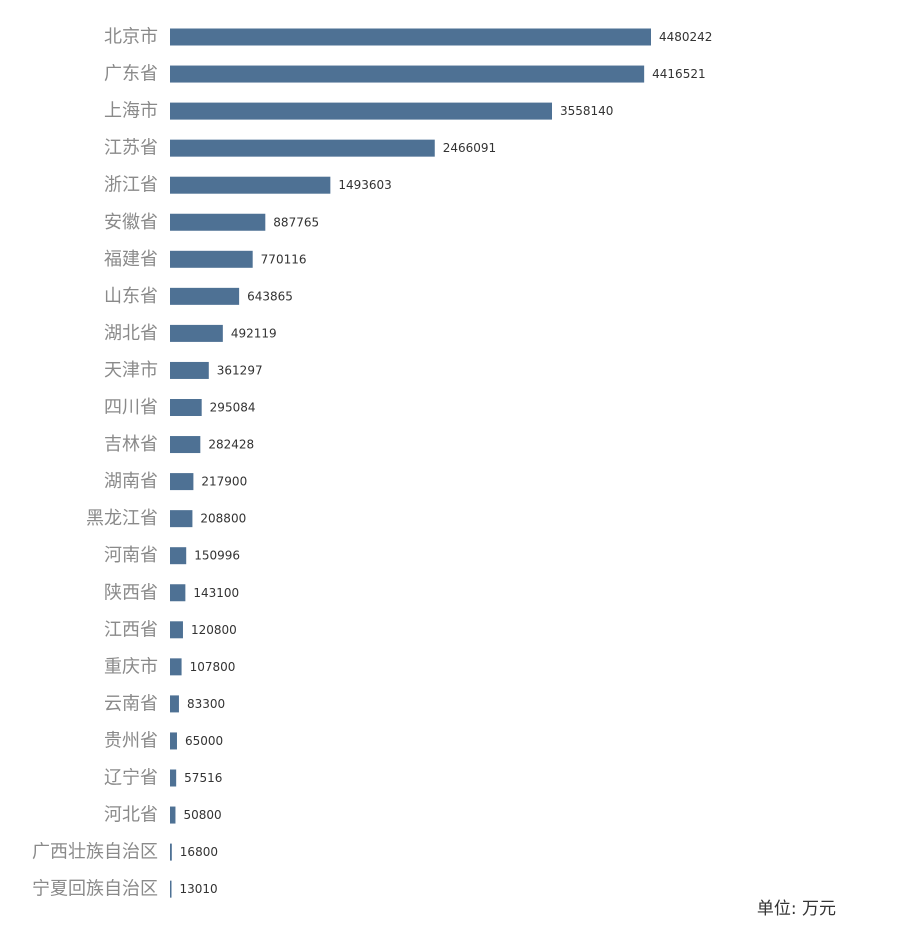 This screenshot has height=941, width=898. I want to click on category-label: 江苏省, so click(131, 148).